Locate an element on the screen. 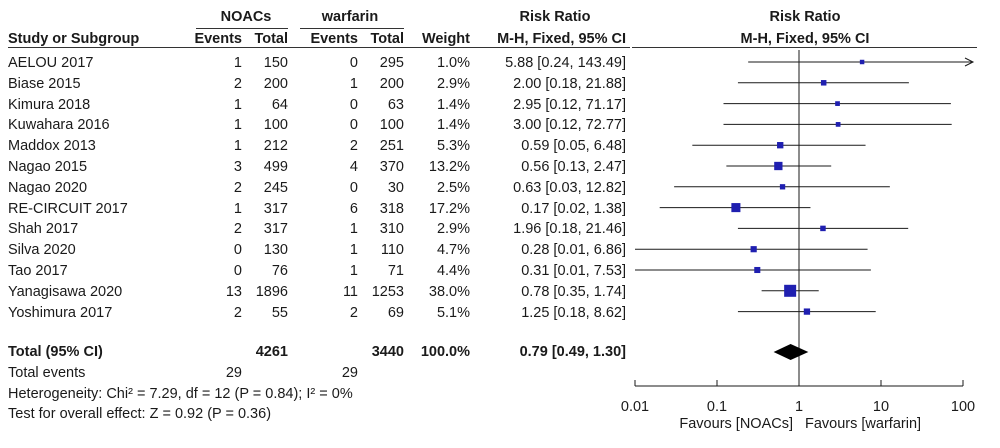 The height and width of the screenshot is (448, 1000). study-name: Kimura 2018 is located at coordinates (49, 104).